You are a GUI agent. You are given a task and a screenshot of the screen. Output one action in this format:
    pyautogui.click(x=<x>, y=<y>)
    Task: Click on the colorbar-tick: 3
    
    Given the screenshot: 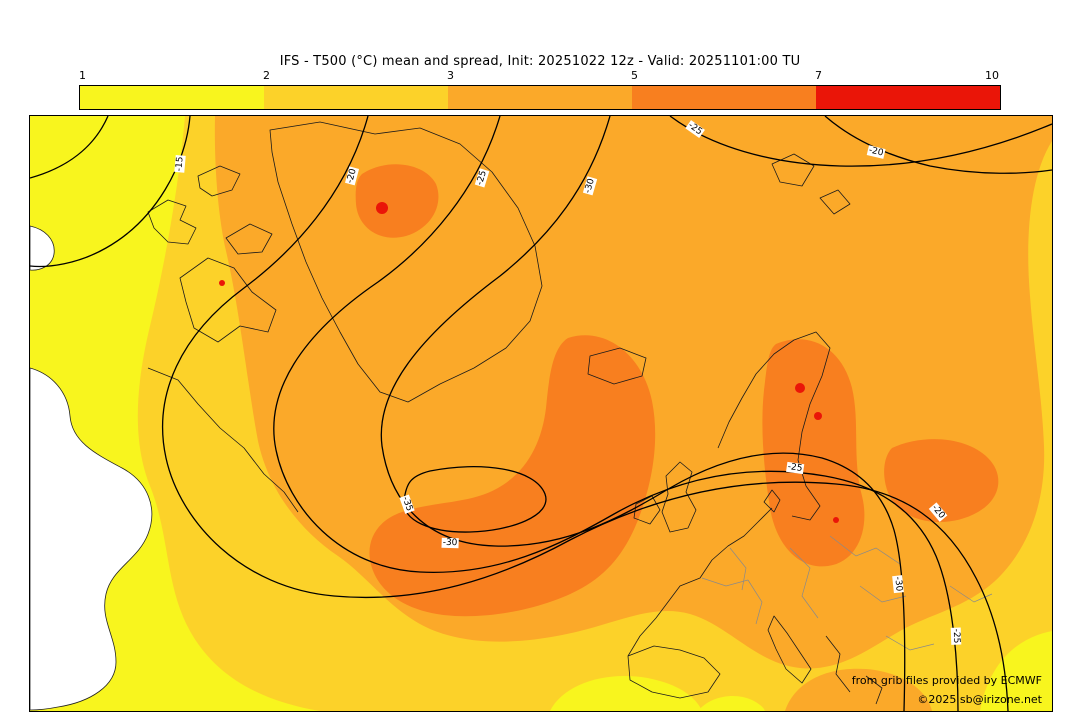 What is the action you would take?
    pyautogui.click(x=450, y=75)
    